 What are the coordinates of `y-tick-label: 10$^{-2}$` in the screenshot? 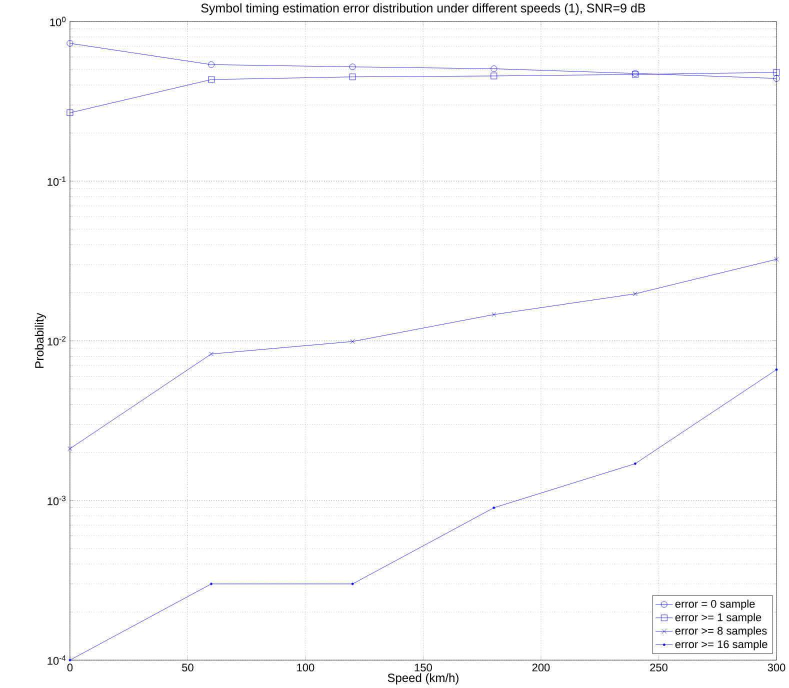 It's located at (57, 341).